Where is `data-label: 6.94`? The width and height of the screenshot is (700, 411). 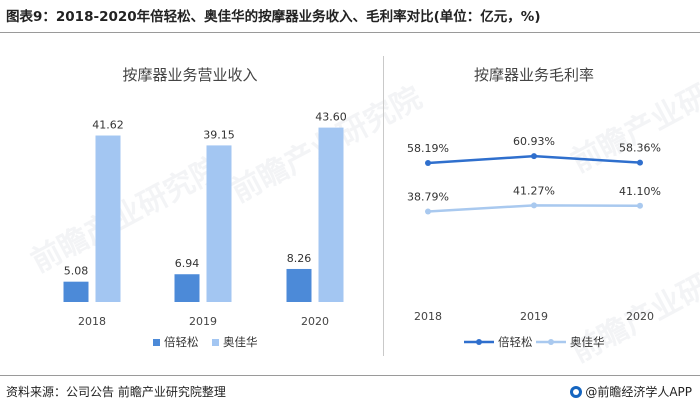
data-label: 6.94 is located at coordinates (187, 263).